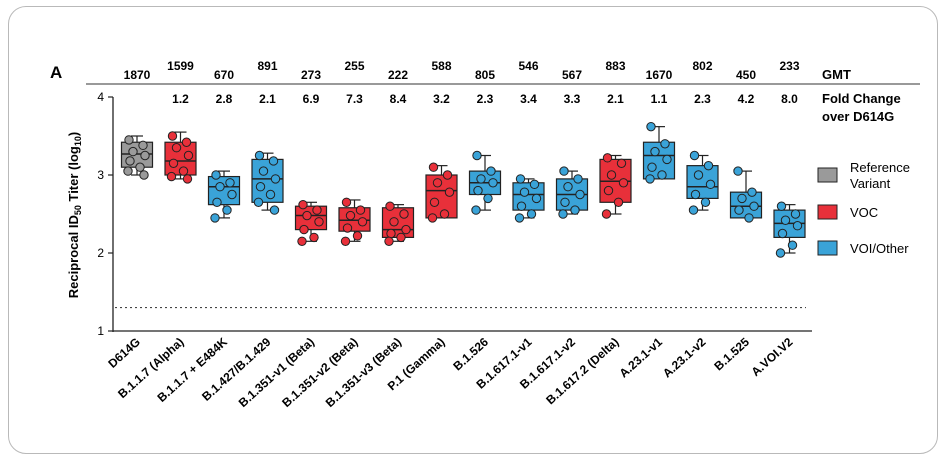 The height and width of the screenshot is (454, 944). Describe the element at coordinates (880, 167) in the screenshot. I see `legend-label: Reference` at that location.